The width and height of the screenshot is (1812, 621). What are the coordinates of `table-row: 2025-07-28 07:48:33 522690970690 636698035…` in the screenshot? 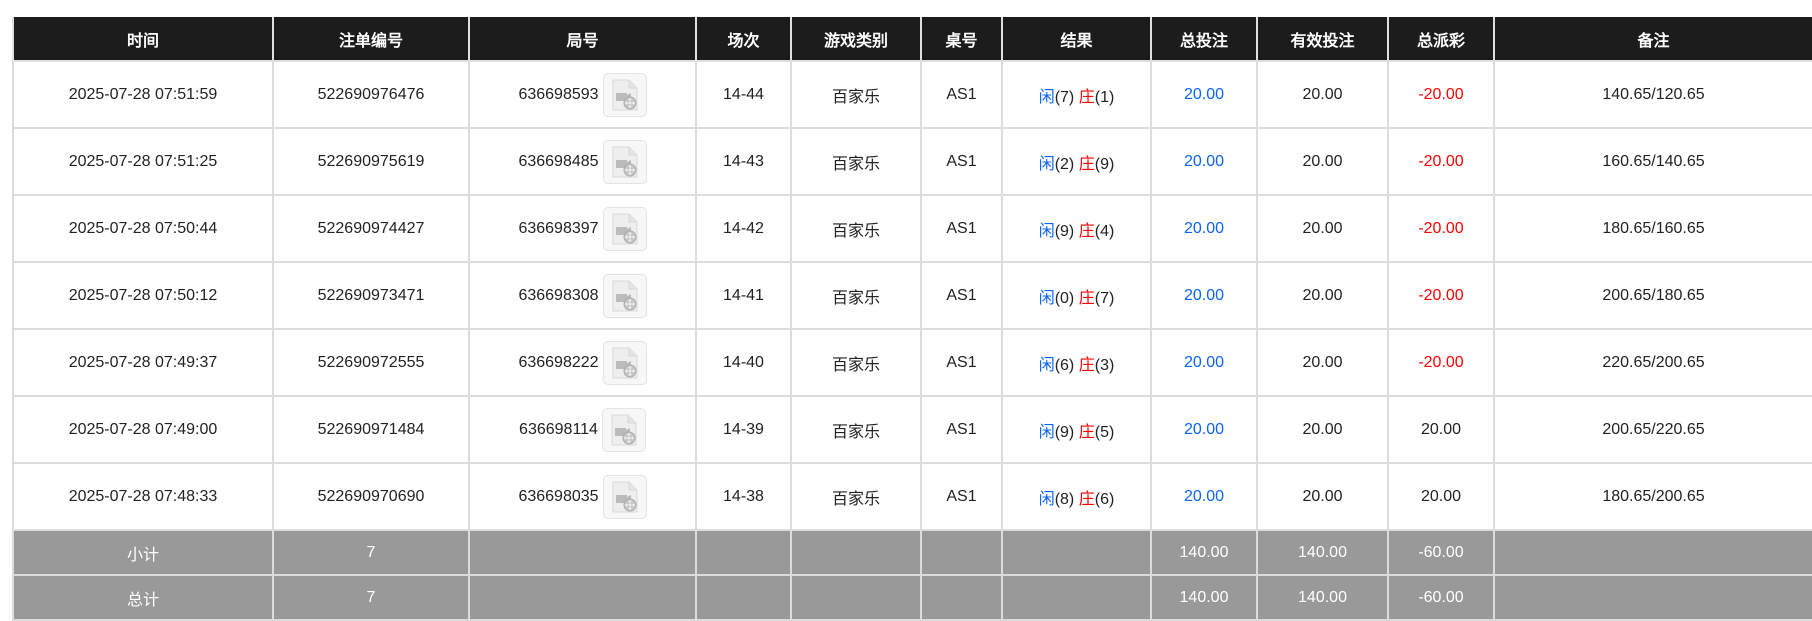 It's located at (912, 496).